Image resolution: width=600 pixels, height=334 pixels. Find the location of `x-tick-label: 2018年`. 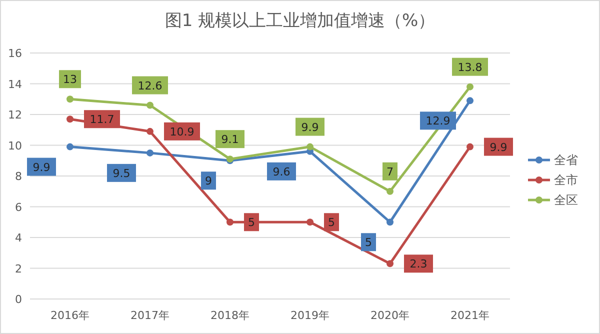

x-tick-label: 2018年 is located at coordinates (230, 315).